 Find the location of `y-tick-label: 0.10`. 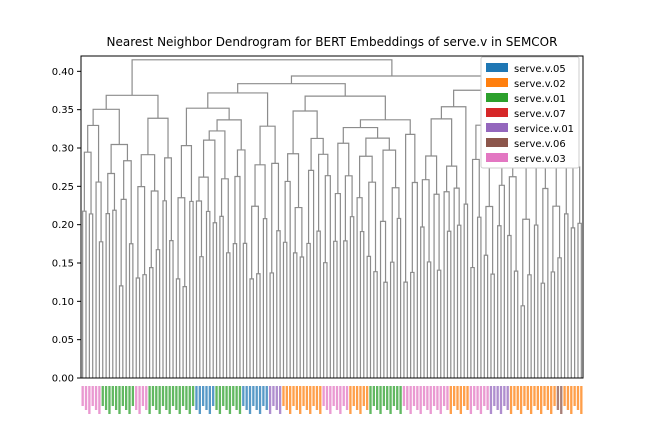

y-tick-label: 0.10 is located at coordinates (63, 302).